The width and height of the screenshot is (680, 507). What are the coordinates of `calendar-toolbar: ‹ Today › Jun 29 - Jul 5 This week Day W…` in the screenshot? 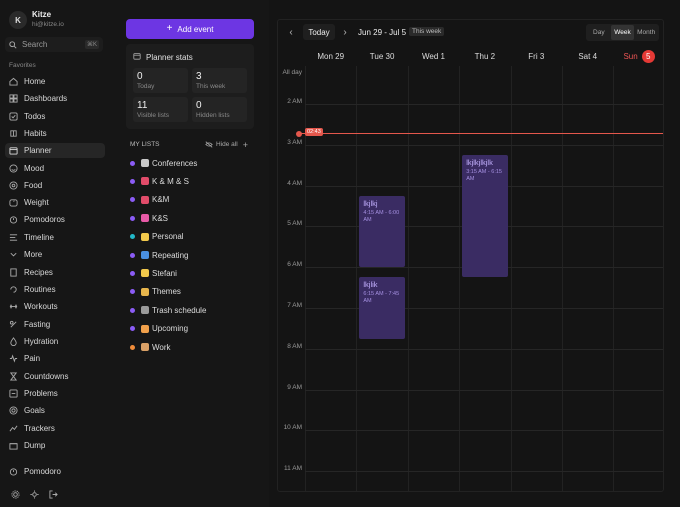 It's located at (471, 33).